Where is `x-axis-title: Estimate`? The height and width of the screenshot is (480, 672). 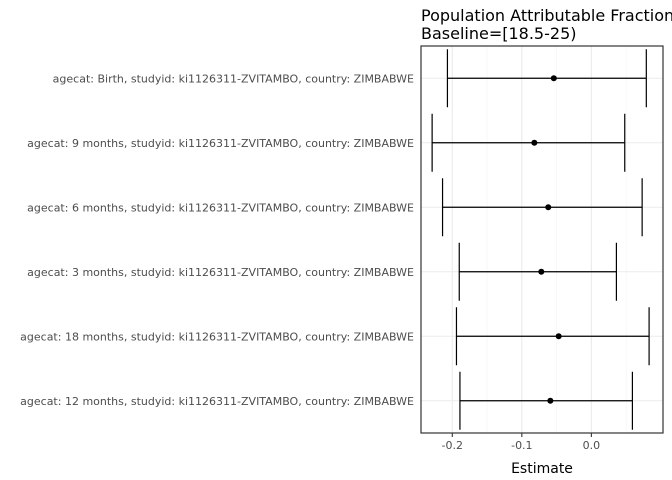
x-axis-title: Estimate is located at coordinates (542, 469).